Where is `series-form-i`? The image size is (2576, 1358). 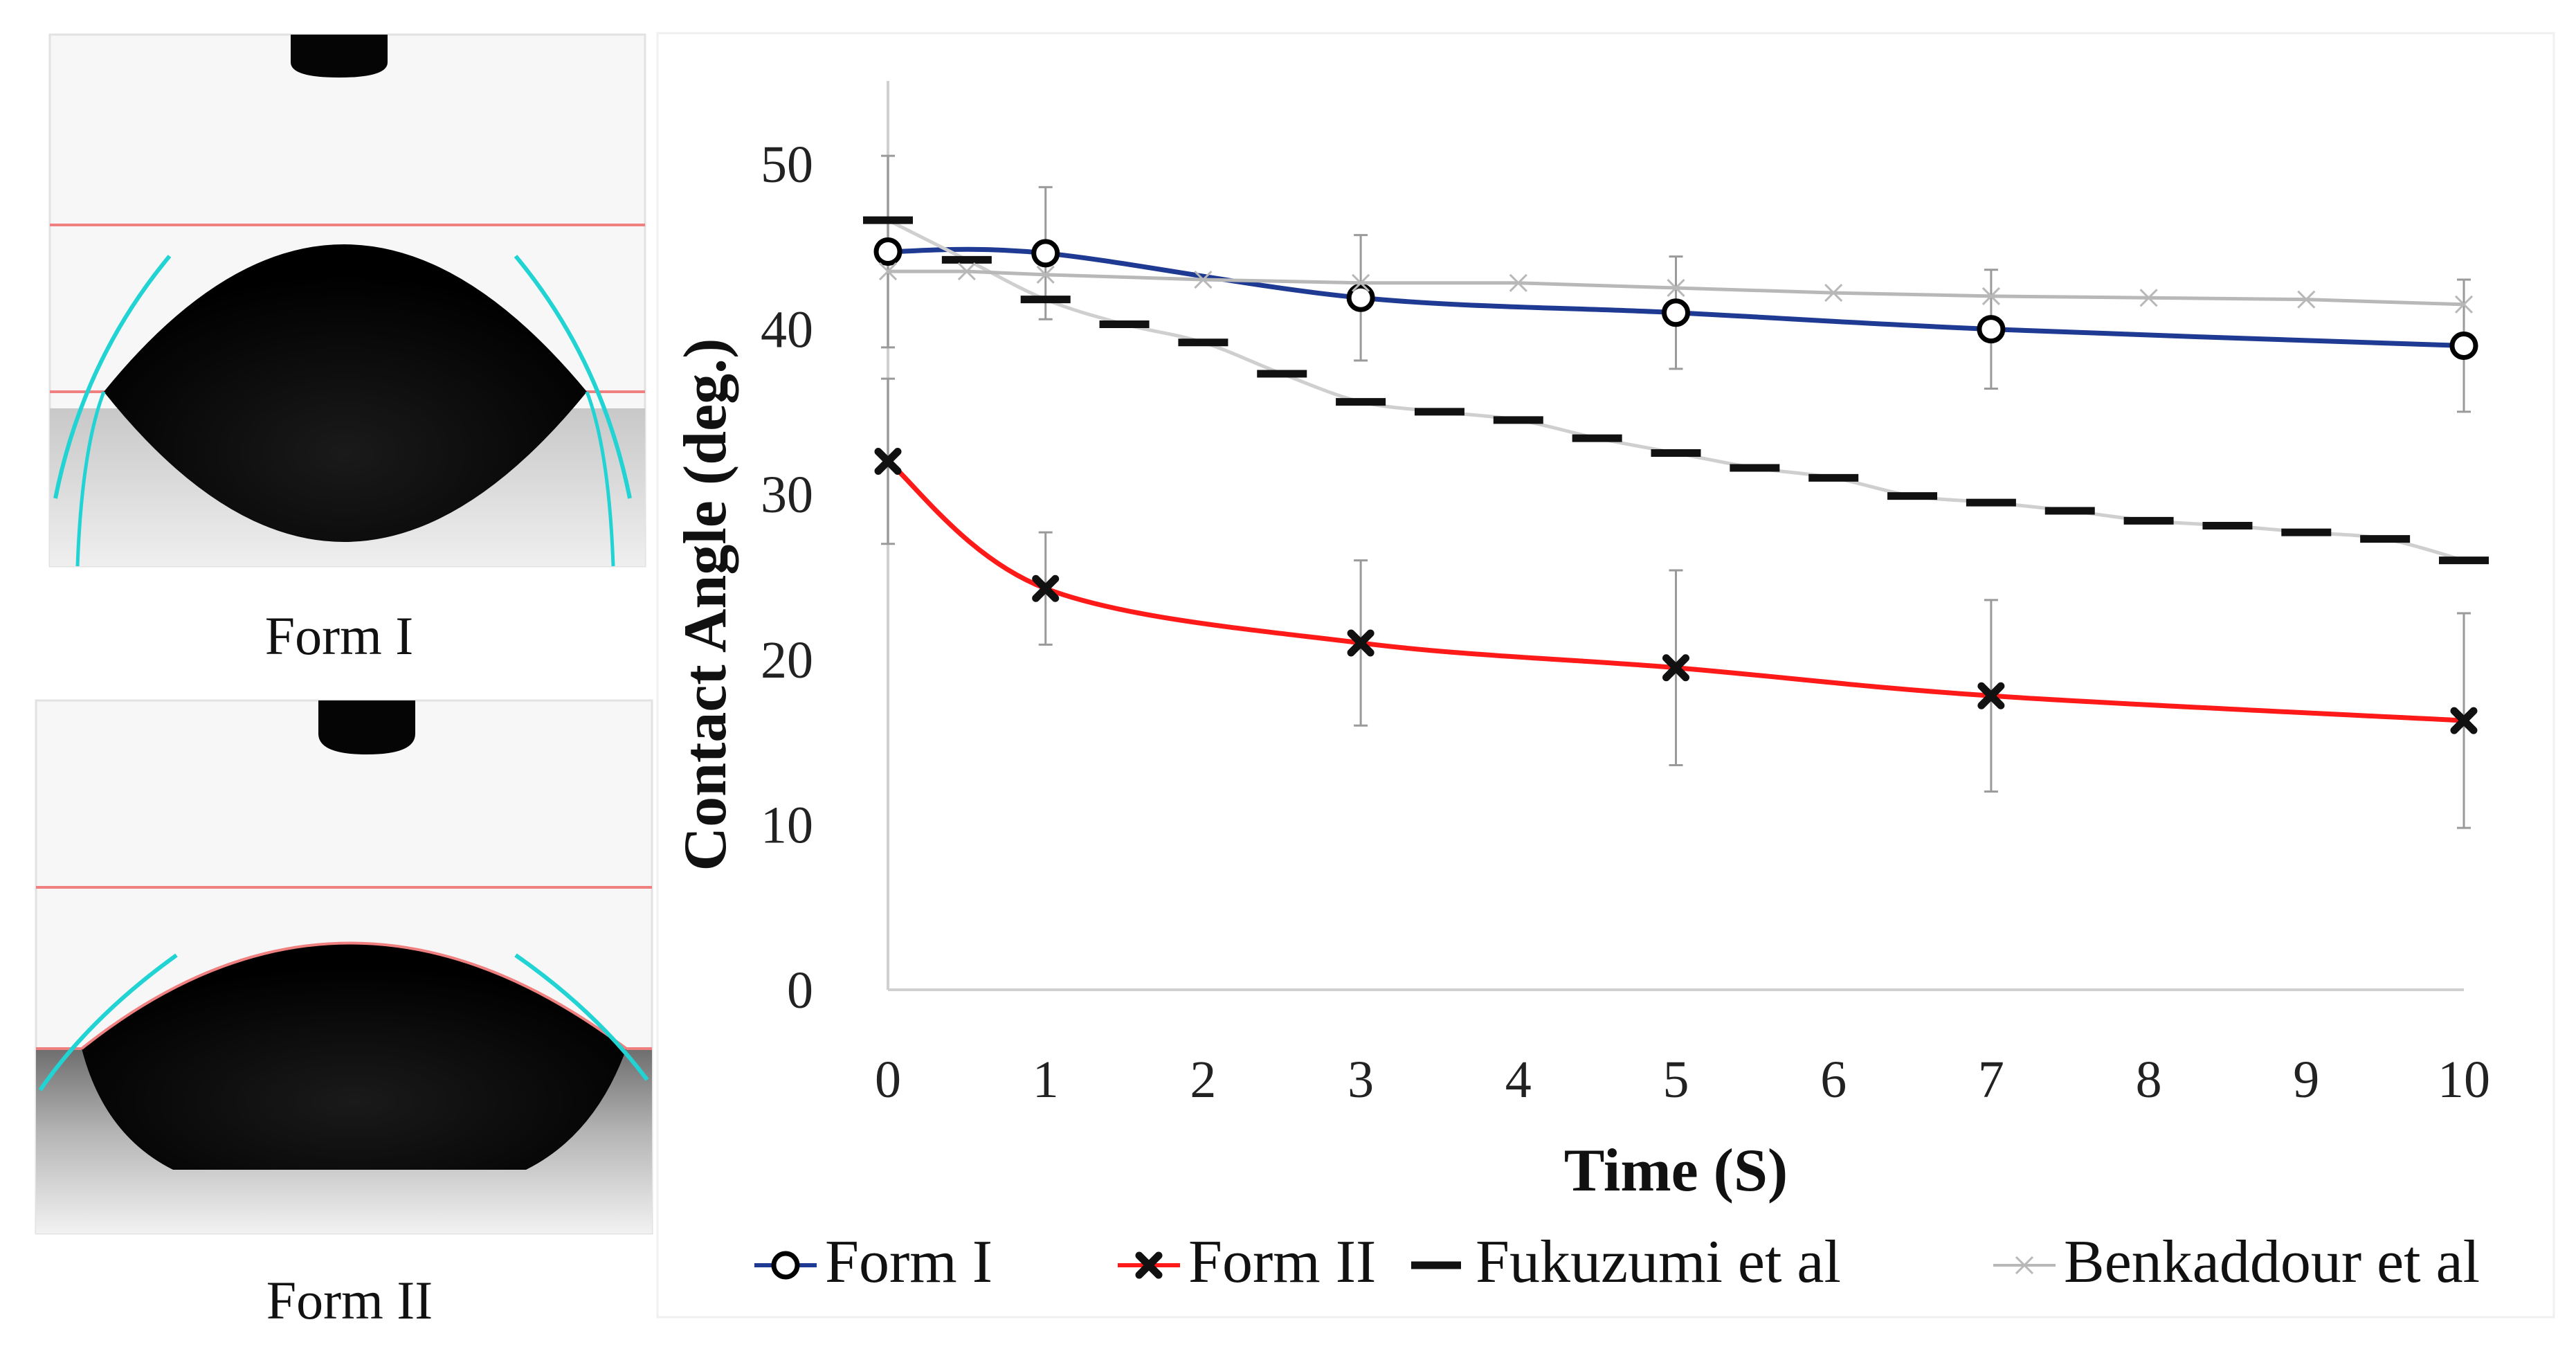
series-form-i is located at coordinates (1675, 283).